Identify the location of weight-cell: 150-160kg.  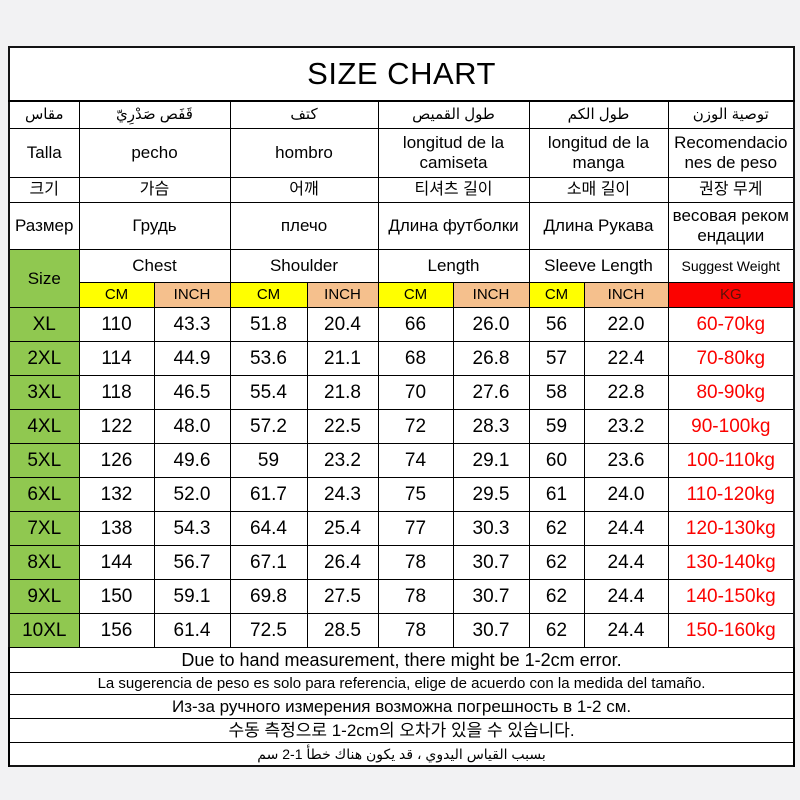
(731, 630).